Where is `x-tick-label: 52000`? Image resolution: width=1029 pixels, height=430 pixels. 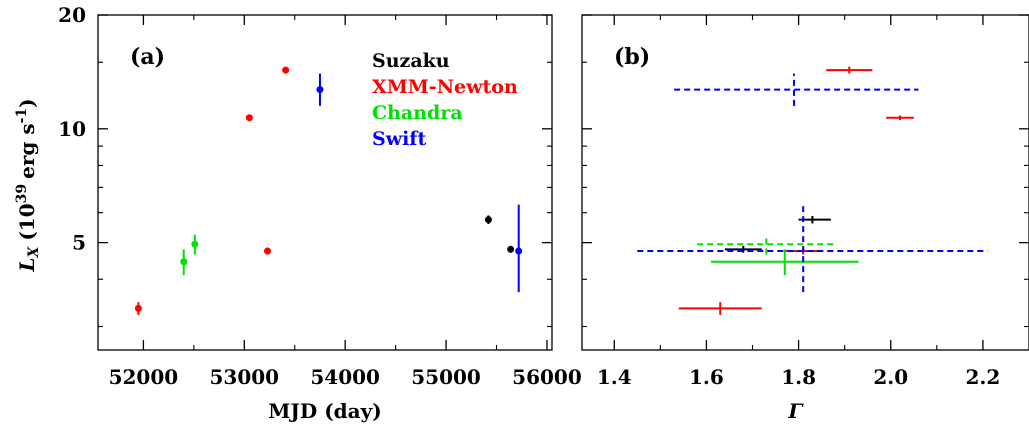
x-tick-label: 52000 is located at coordinates (144, 377).